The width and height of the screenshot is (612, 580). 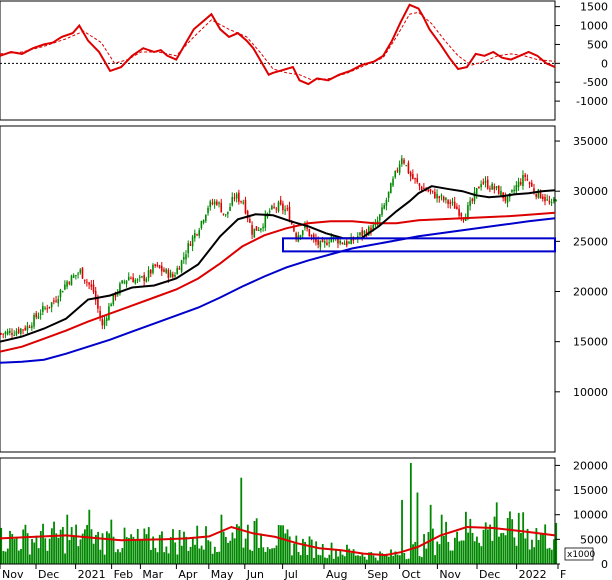 I want to click on x-tick-label: Sep, so click(x=377, y=574).